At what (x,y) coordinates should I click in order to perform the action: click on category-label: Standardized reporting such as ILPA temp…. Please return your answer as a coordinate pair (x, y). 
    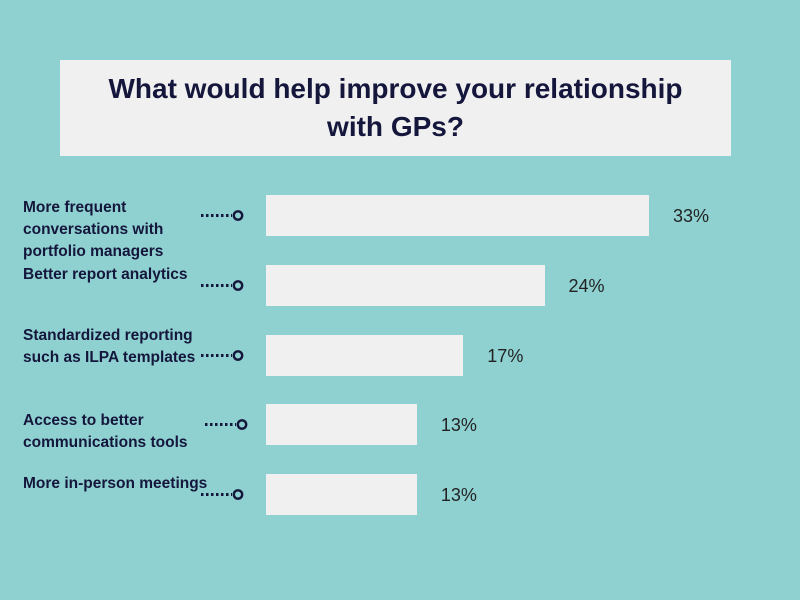
    Looking at the image, I should click on (109, 346).